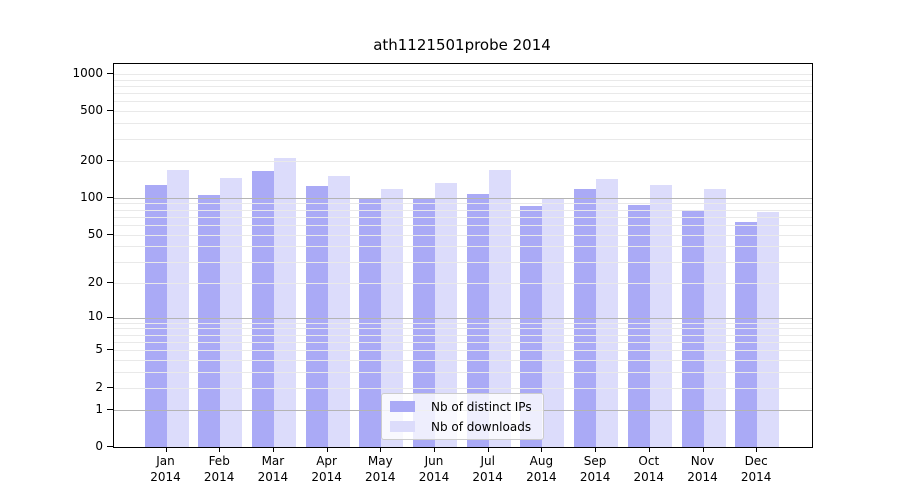 Image resolution: width=900 pixels, height=500 pixels. I want to click on legend-item-distinct-ips: Nb of distinct IPs, so click(462, 407).